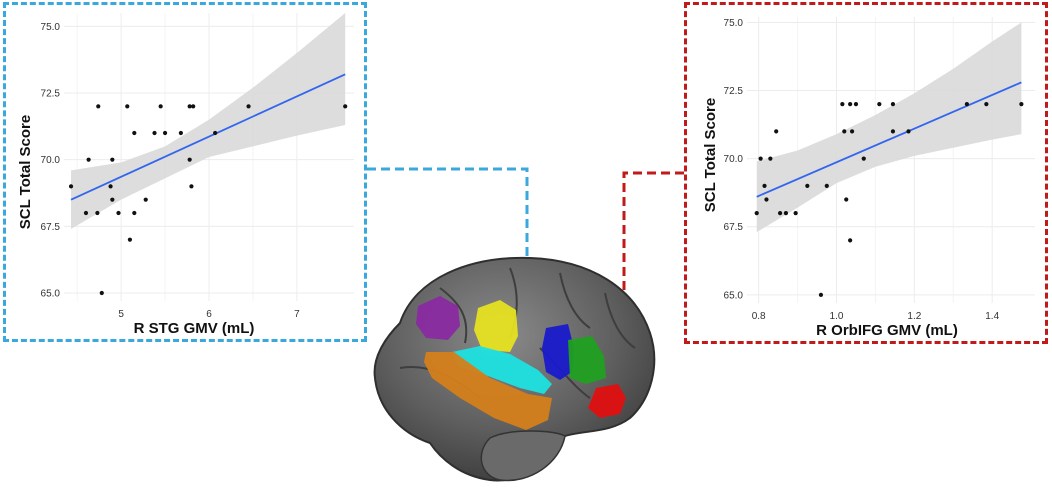  What do you see at coordinates (209, 314) in the screenshot?
I see `x-tick-label: 6` at bounding box center [209, 314].